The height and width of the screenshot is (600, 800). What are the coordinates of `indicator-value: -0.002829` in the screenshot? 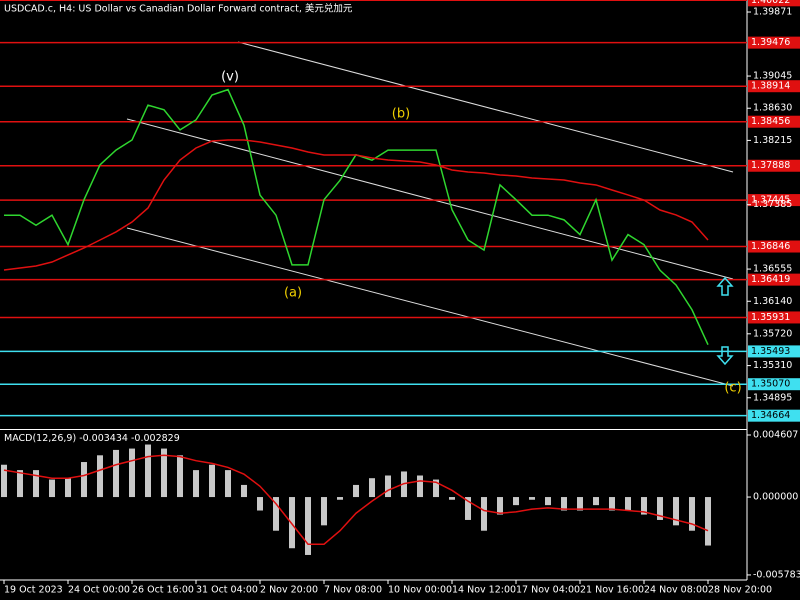 It's located at (155, 438).